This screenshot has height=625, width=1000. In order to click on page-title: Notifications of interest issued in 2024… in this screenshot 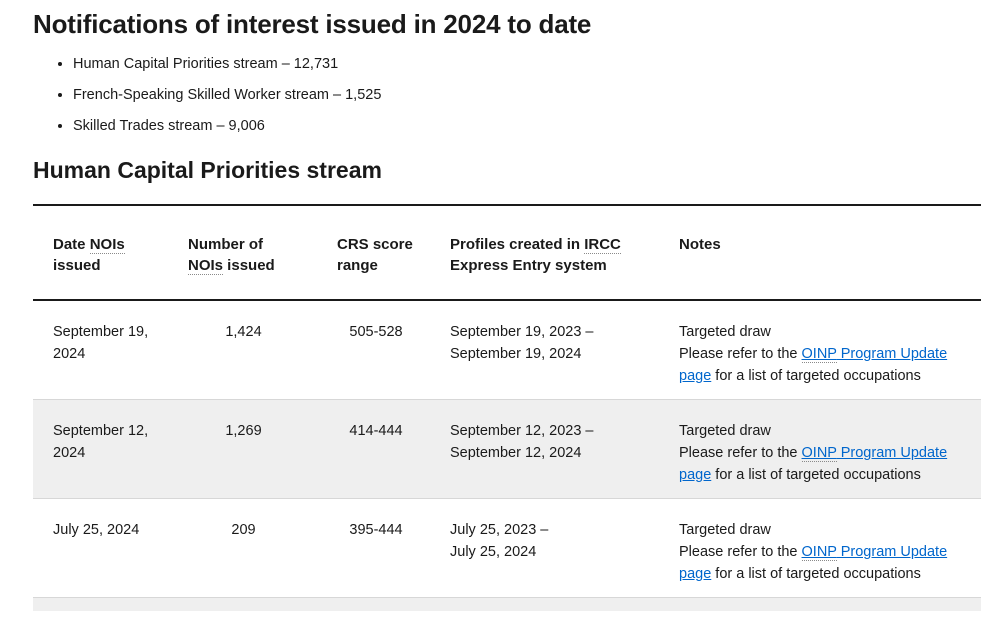, I will do `click(312, 24)`.